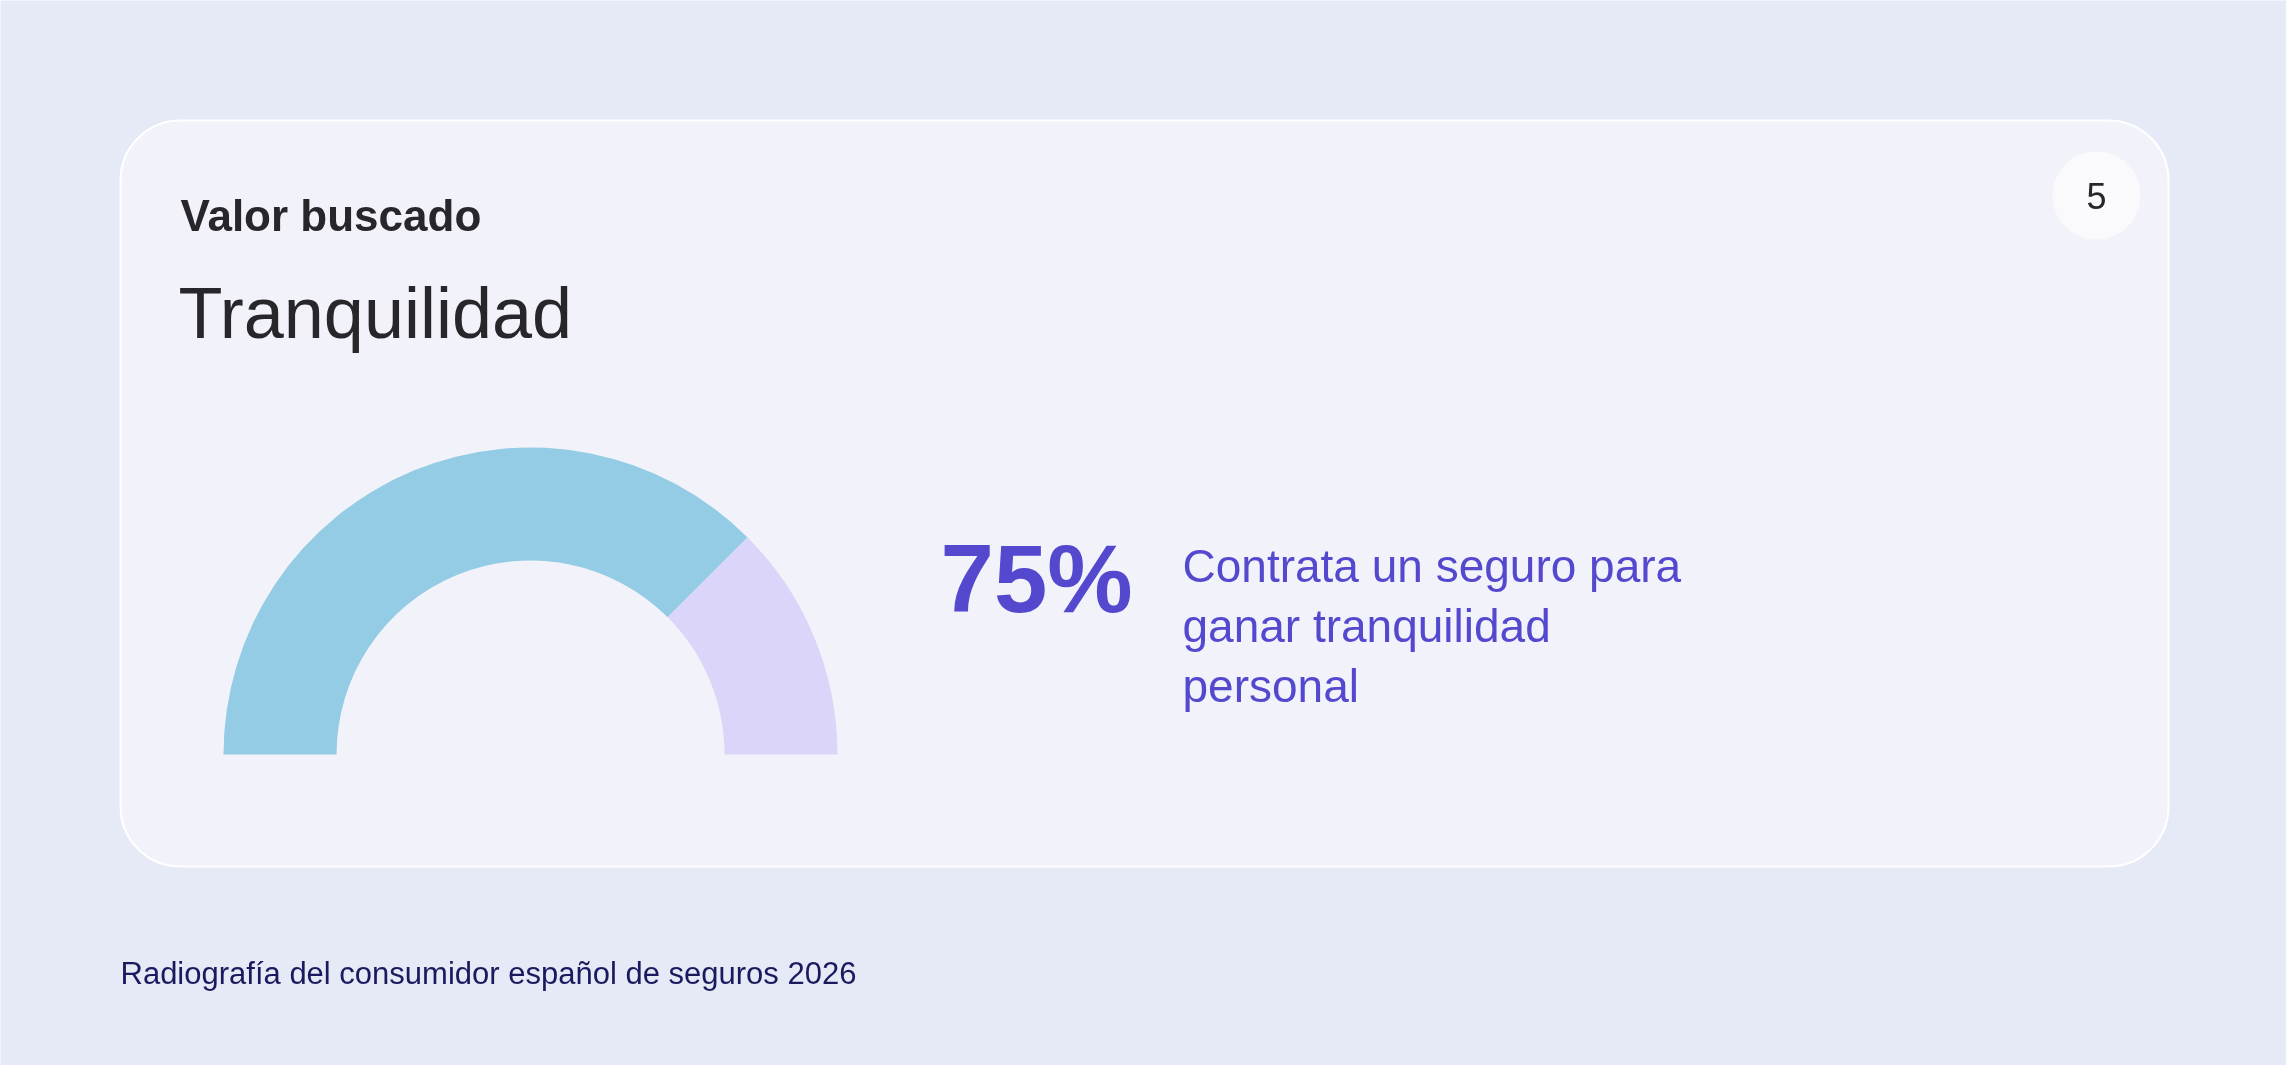 This screenshot has width=2286, height=1065. Describe the element at coordinates (2096, 196) in the screenshot. I see `text: 5` at that location.